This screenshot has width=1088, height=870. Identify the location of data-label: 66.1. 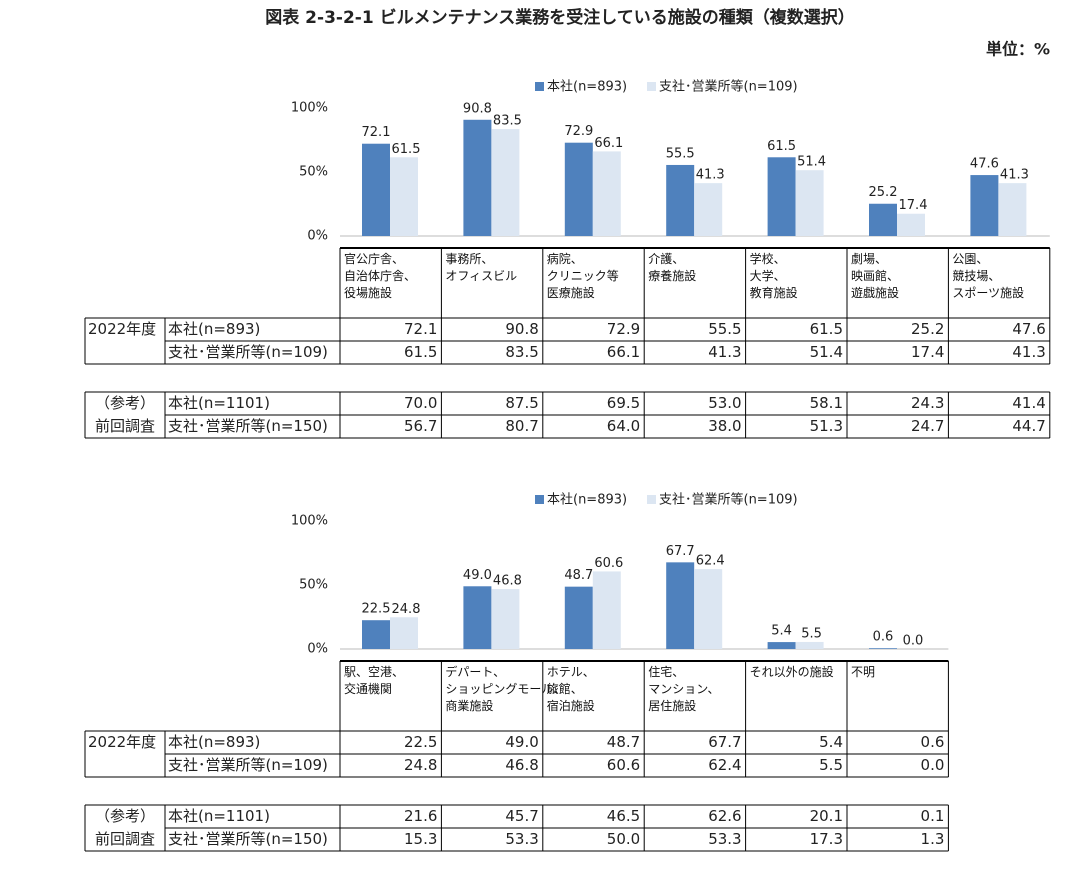
(608, 143).